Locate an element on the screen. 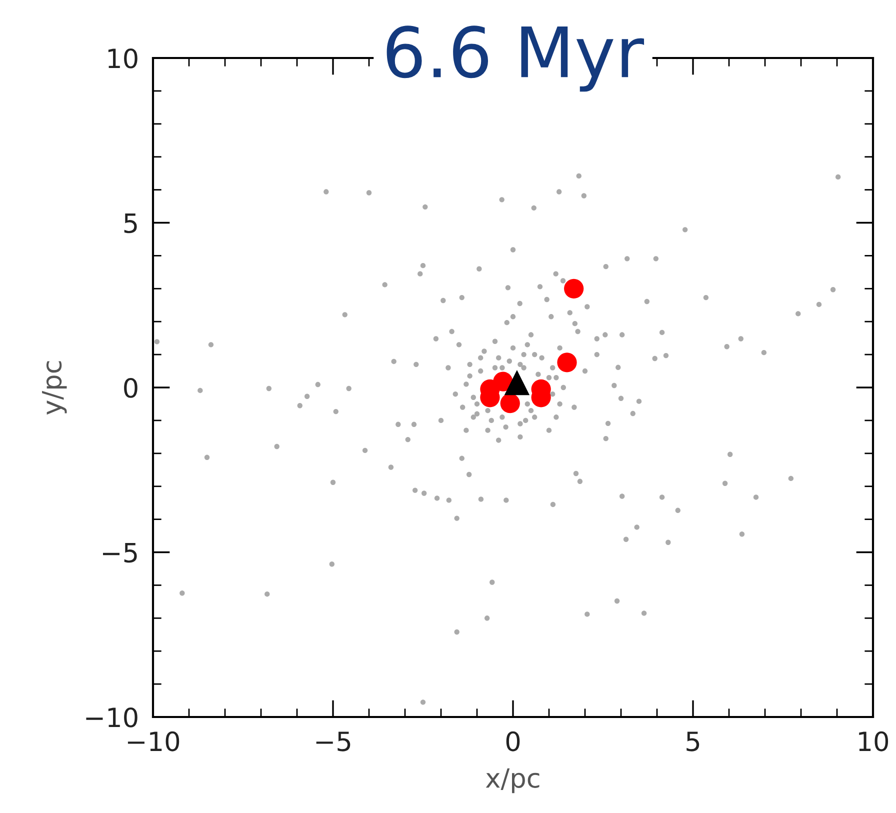 Image resolution: width=896 pixels, height=813 pixels. y-axis-title: y/pc is located at coordinates (54, 388).